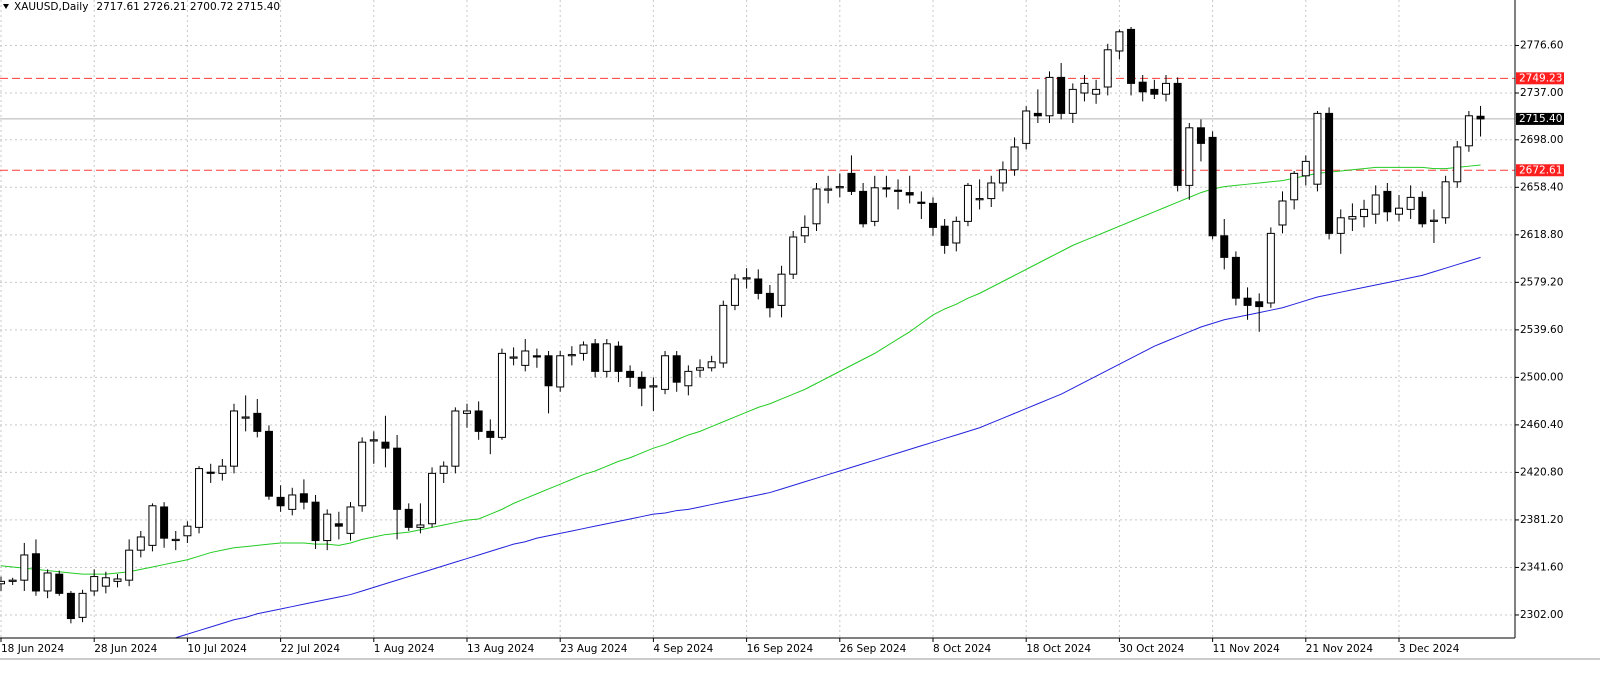 The image size is (1600, 673). Describe the element at coordinates (51, 7) in the screenshot. I see `chart-title: XAUUSD,Daily` at that location.